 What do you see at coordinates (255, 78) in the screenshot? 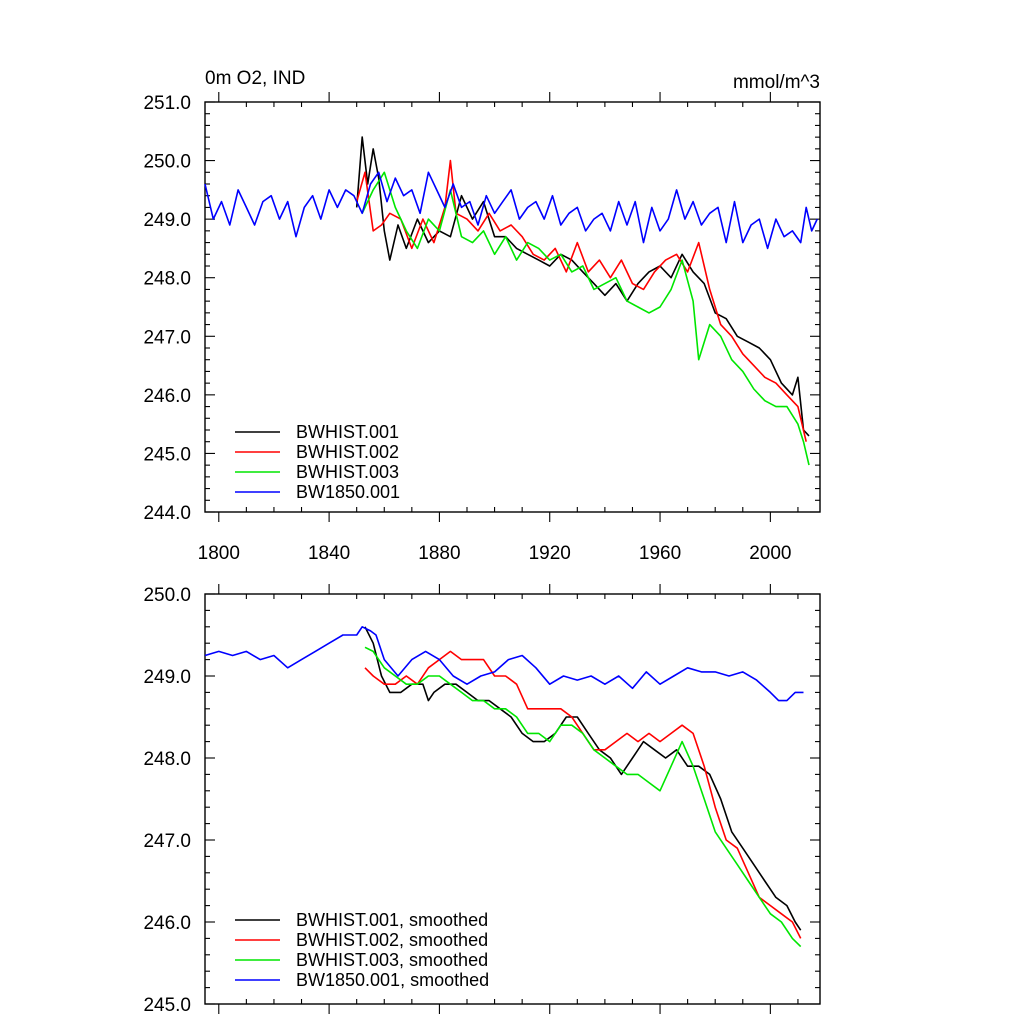
I see `chart-title: 0m O2, IND` at bounding box center [255, 78].